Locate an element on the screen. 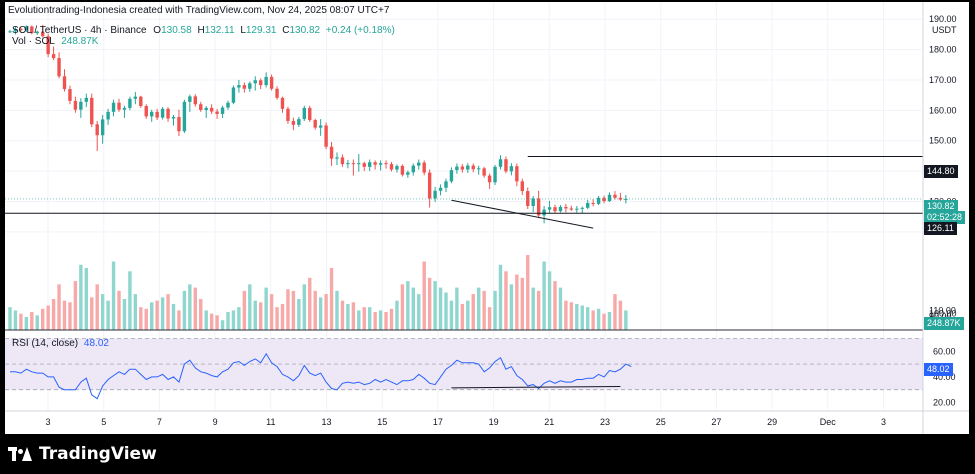 The image size is (975, 474). x-tick-label: Dec is located at coordinates (828, 422).